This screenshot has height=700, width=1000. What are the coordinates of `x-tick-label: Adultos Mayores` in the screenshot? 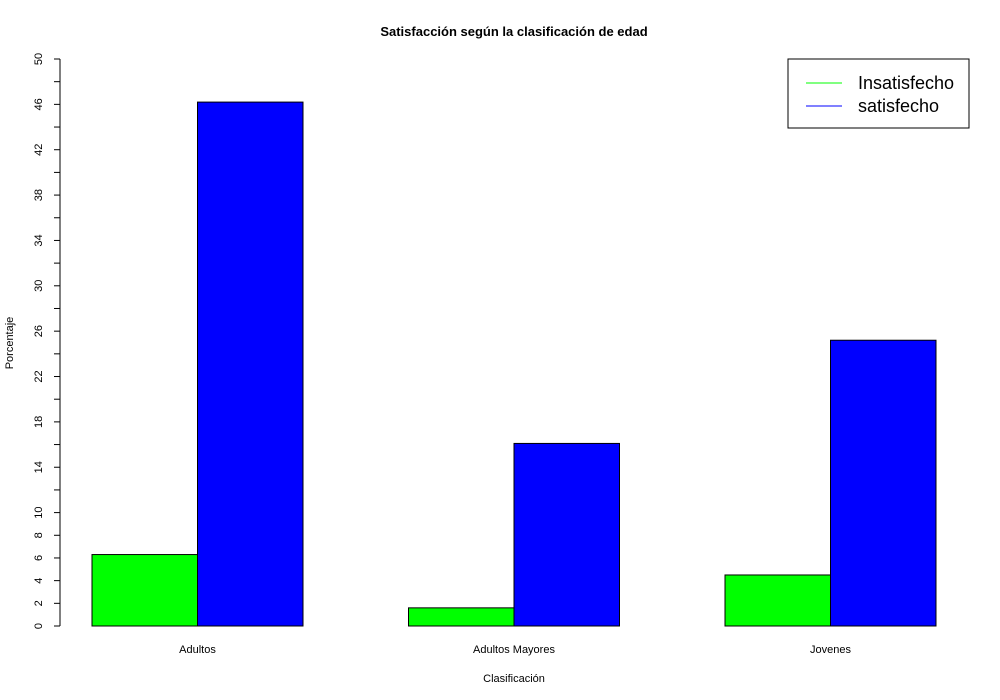 It's located at (514, 650).